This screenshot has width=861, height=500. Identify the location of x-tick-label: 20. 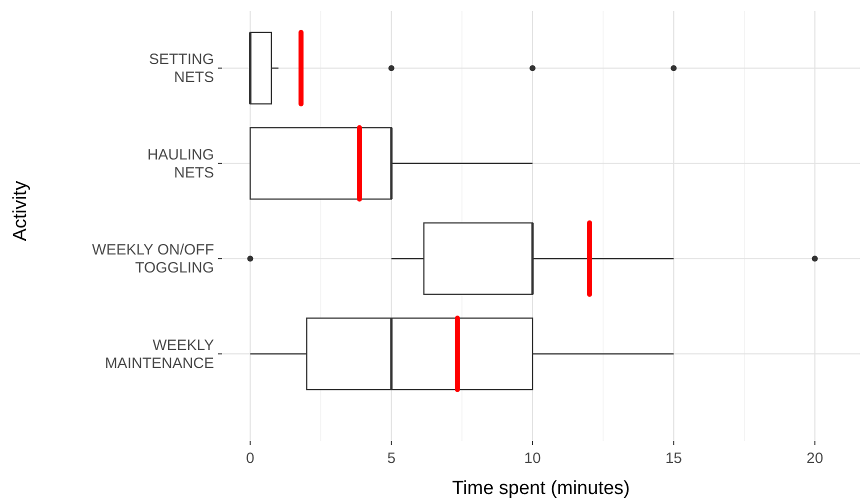
(815, 458).